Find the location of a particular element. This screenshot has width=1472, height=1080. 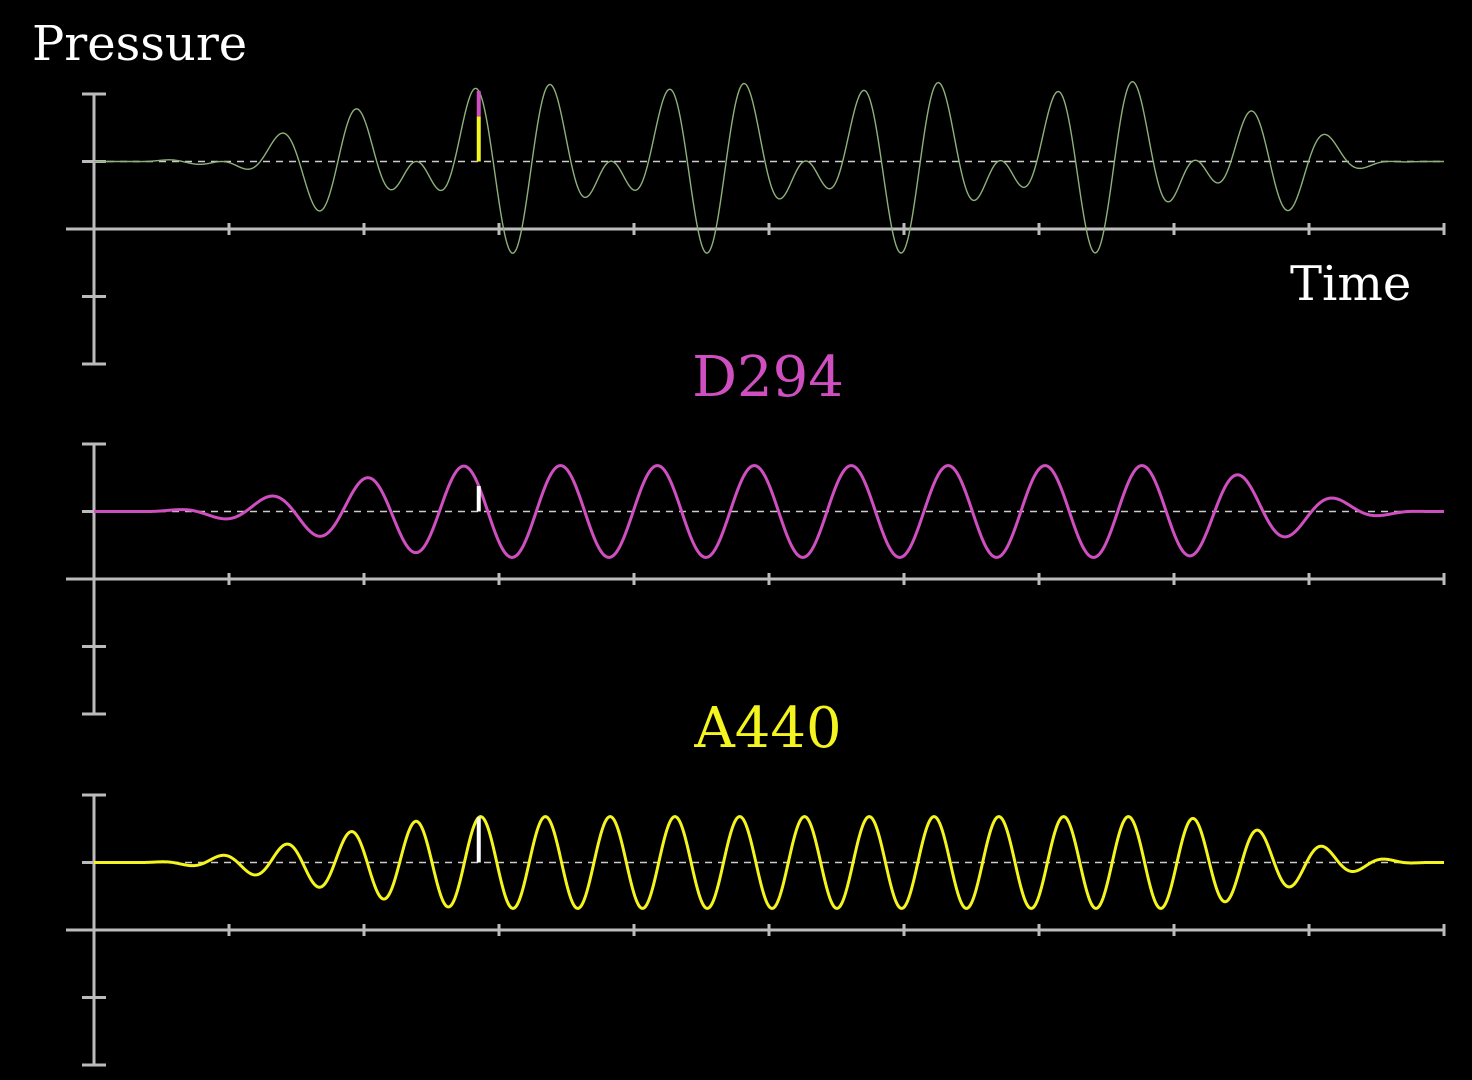

d294-title: D294 is located at coordinates (768, 377).